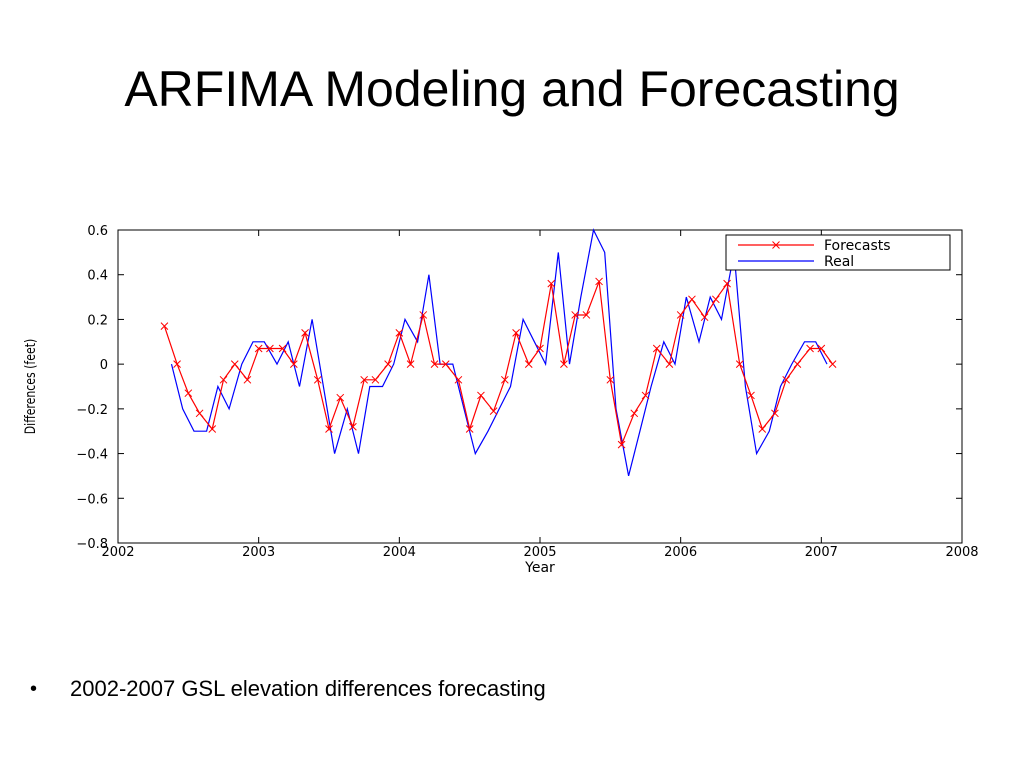  Describe the element at coordinates (30, 386) in the screenshot. I see `y-axis-label: Differences (feet)` at that location.